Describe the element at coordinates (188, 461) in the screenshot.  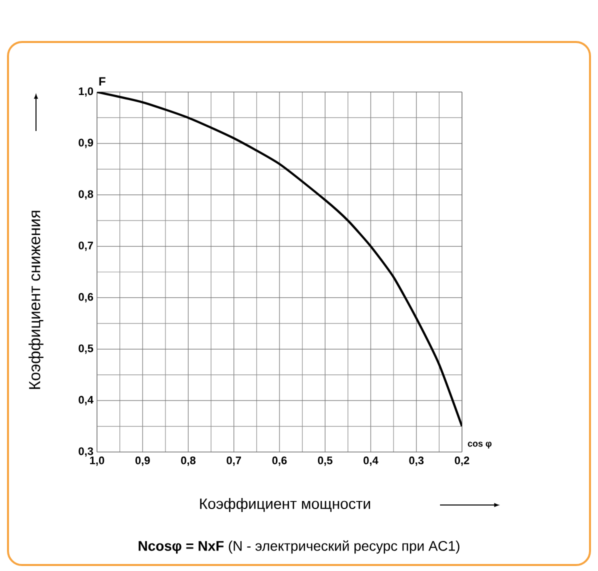
I see `x-tick-label: 0,8` at that location.